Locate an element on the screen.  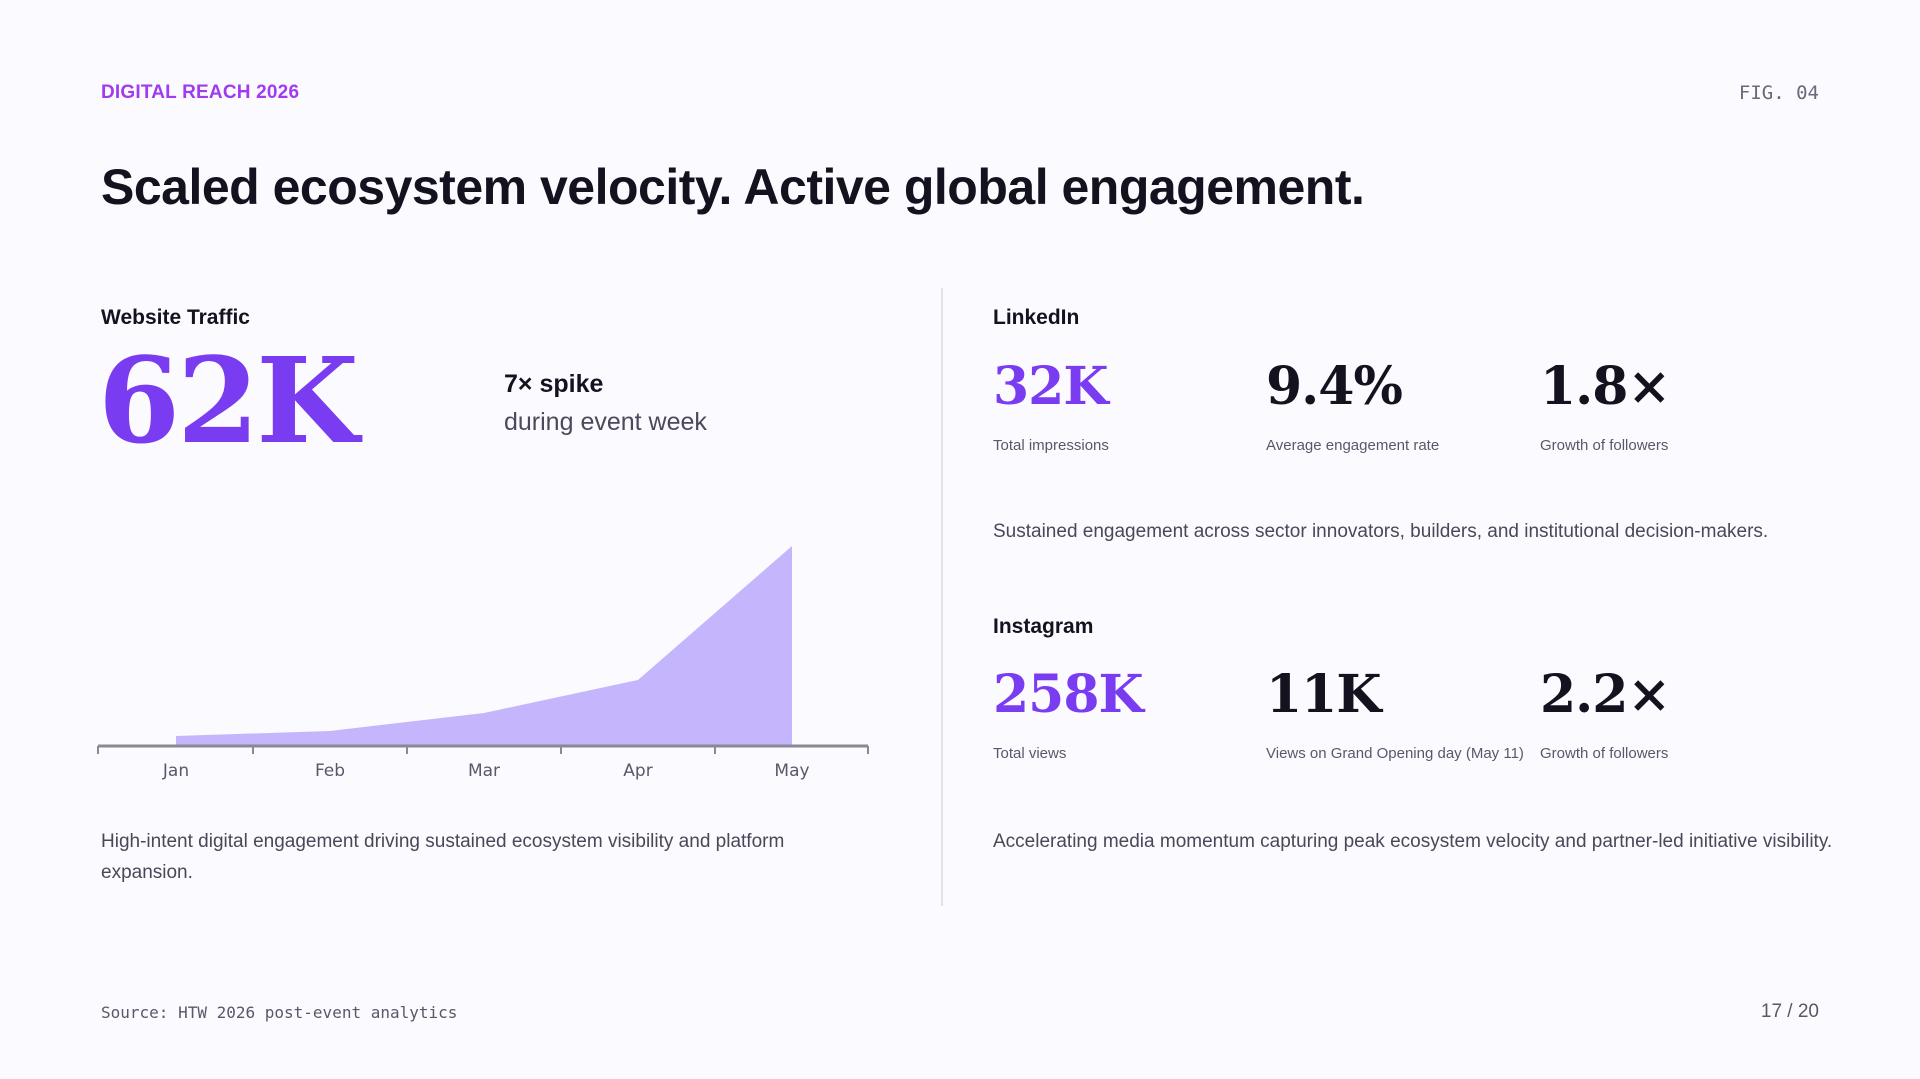
spike-title: 7× spike is located at coordinates (554, 384).